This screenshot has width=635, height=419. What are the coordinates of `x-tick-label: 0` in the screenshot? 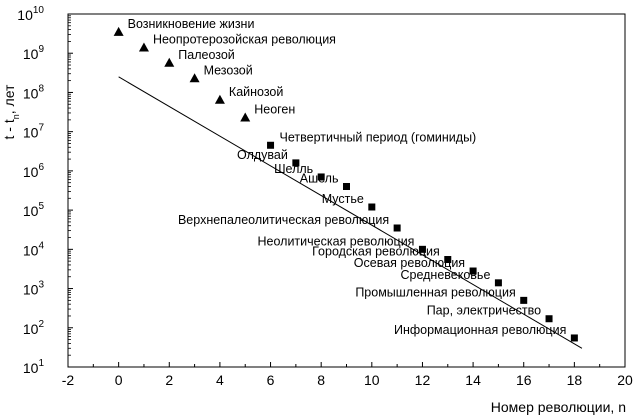 It's located at (119, 380).